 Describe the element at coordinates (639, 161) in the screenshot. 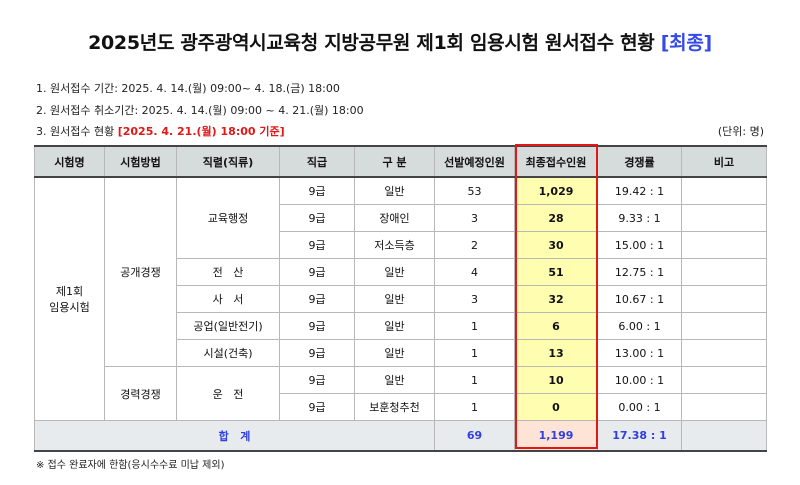

I see `header-ratio: 경쟁률` at that location.